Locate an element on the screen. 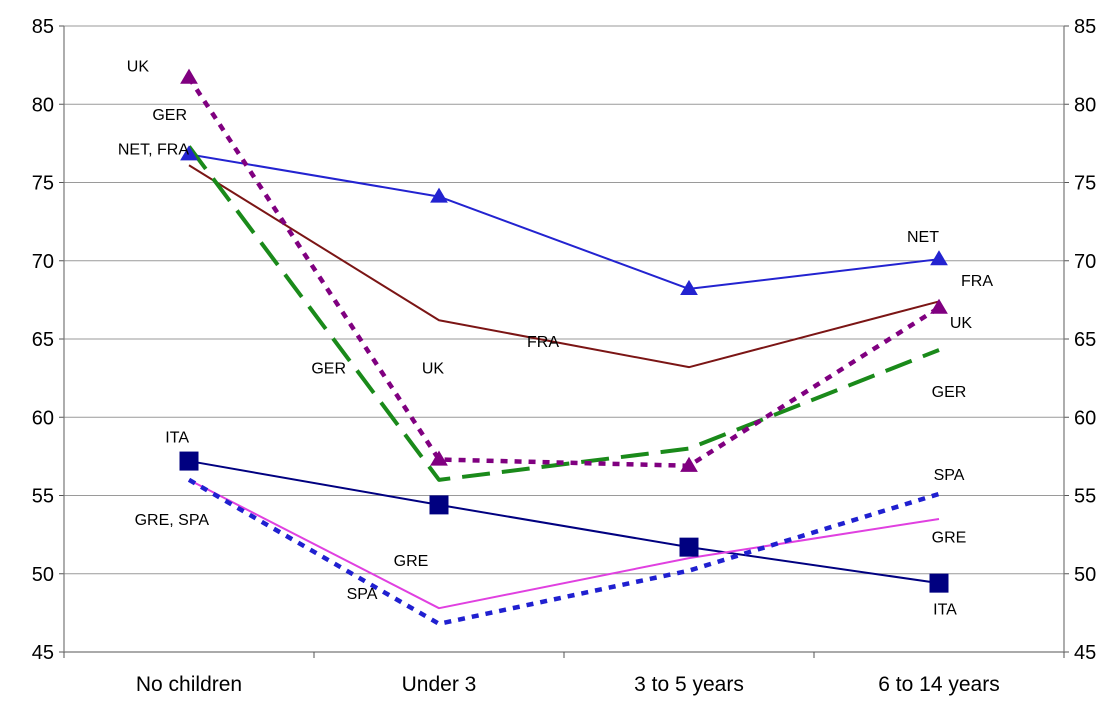  y-tick-label-left-70: 70 is located at coordinates (43, 262).